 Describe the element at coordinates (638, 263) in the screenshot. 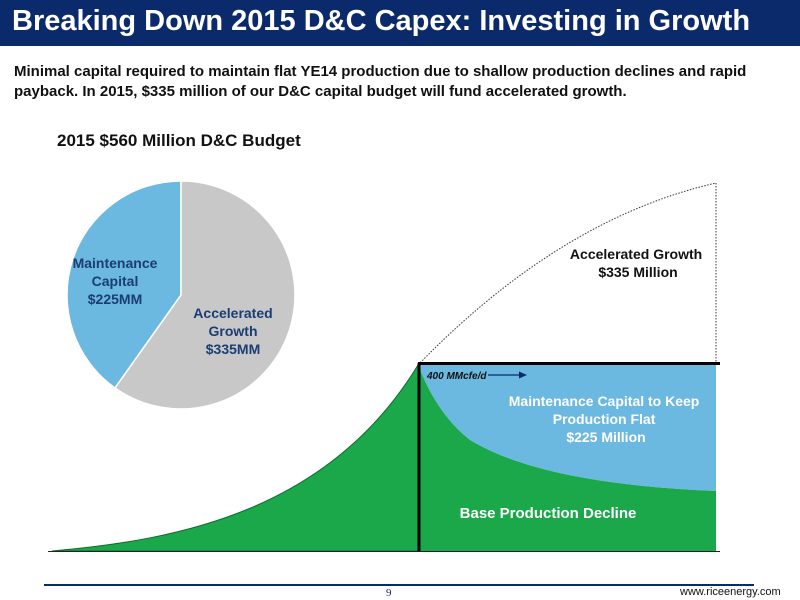

I see `accelerated-growth-label: Accelerated Growth $335 Million` at that location.